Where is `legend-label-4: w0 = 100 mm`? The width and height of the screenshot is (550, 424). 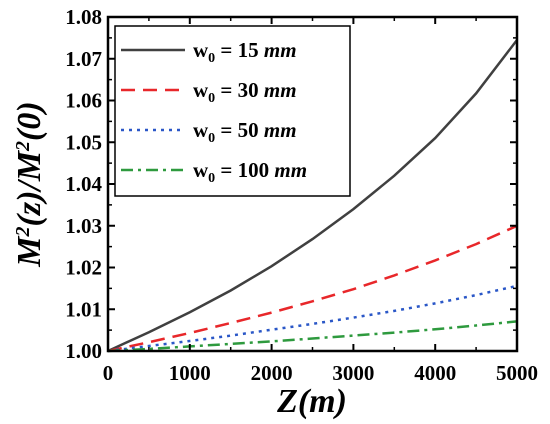
legend-label-4: w0 = 100 mm is located at coordinates (250, 172).